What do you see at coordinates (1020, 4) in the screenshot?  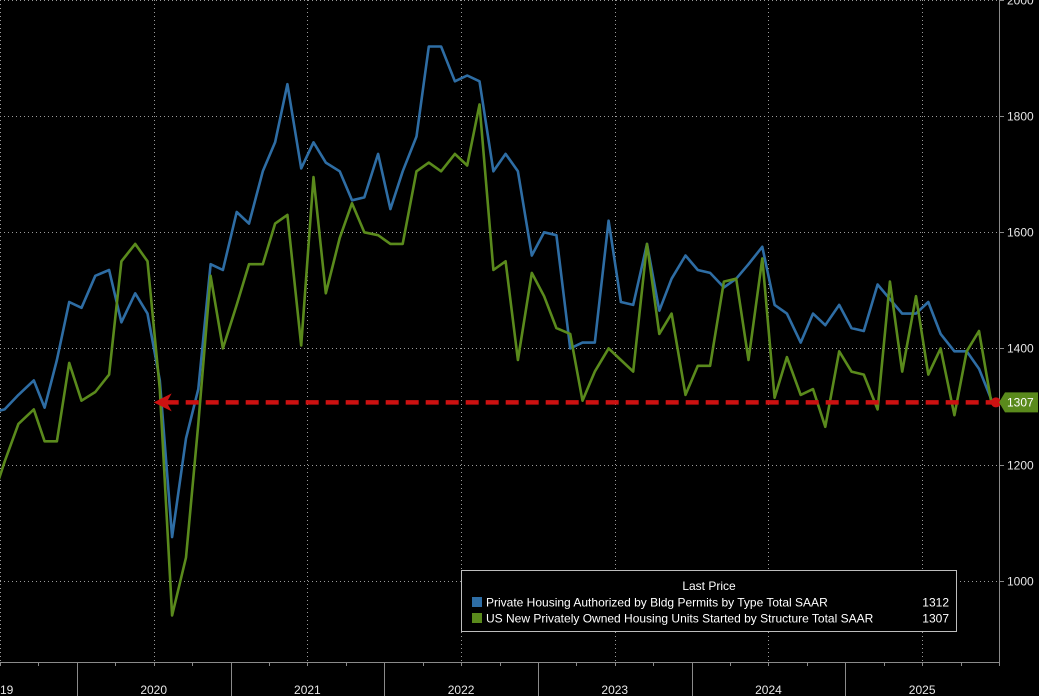 I see `y-tick-label-2000: 2000` at bounding box center [1020, 4].